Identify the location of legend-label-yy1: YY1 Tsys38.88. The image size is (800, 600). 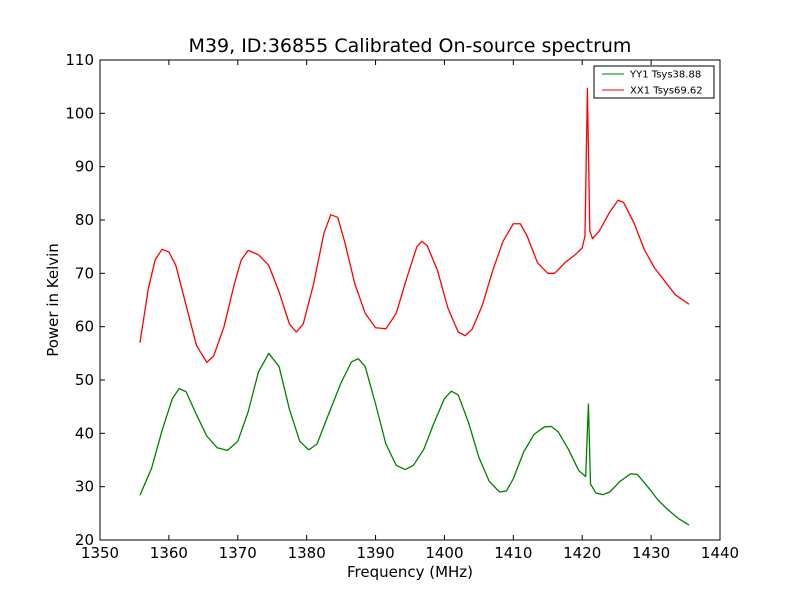
(665, 75).